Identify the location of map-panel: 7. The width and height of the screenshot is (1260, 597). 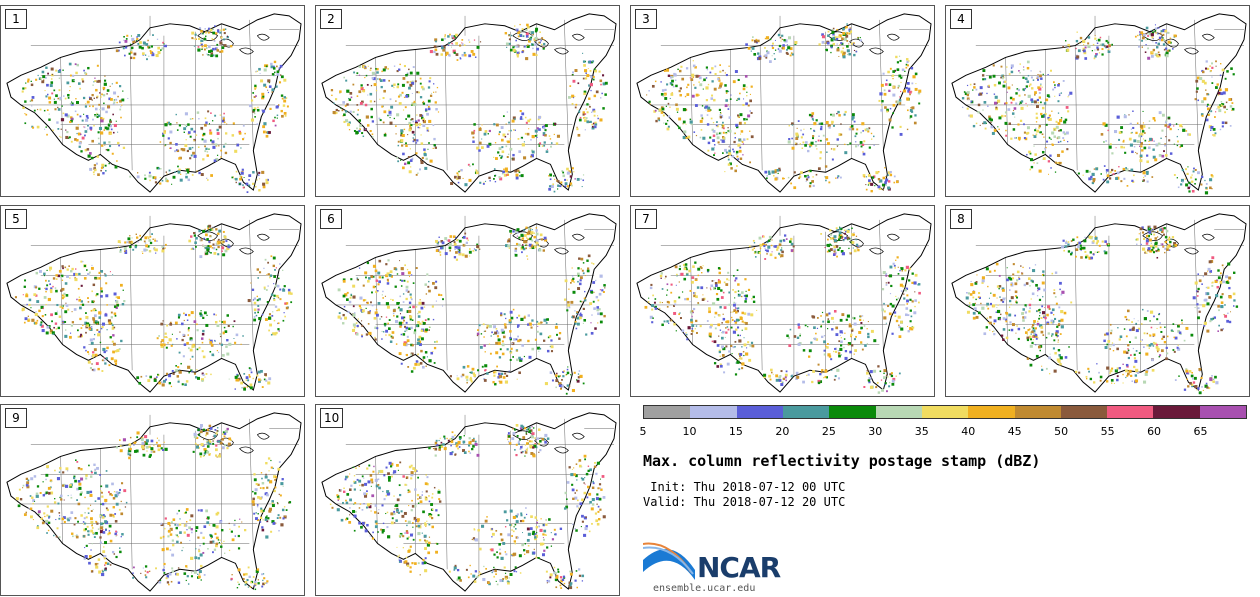
(782, 301).